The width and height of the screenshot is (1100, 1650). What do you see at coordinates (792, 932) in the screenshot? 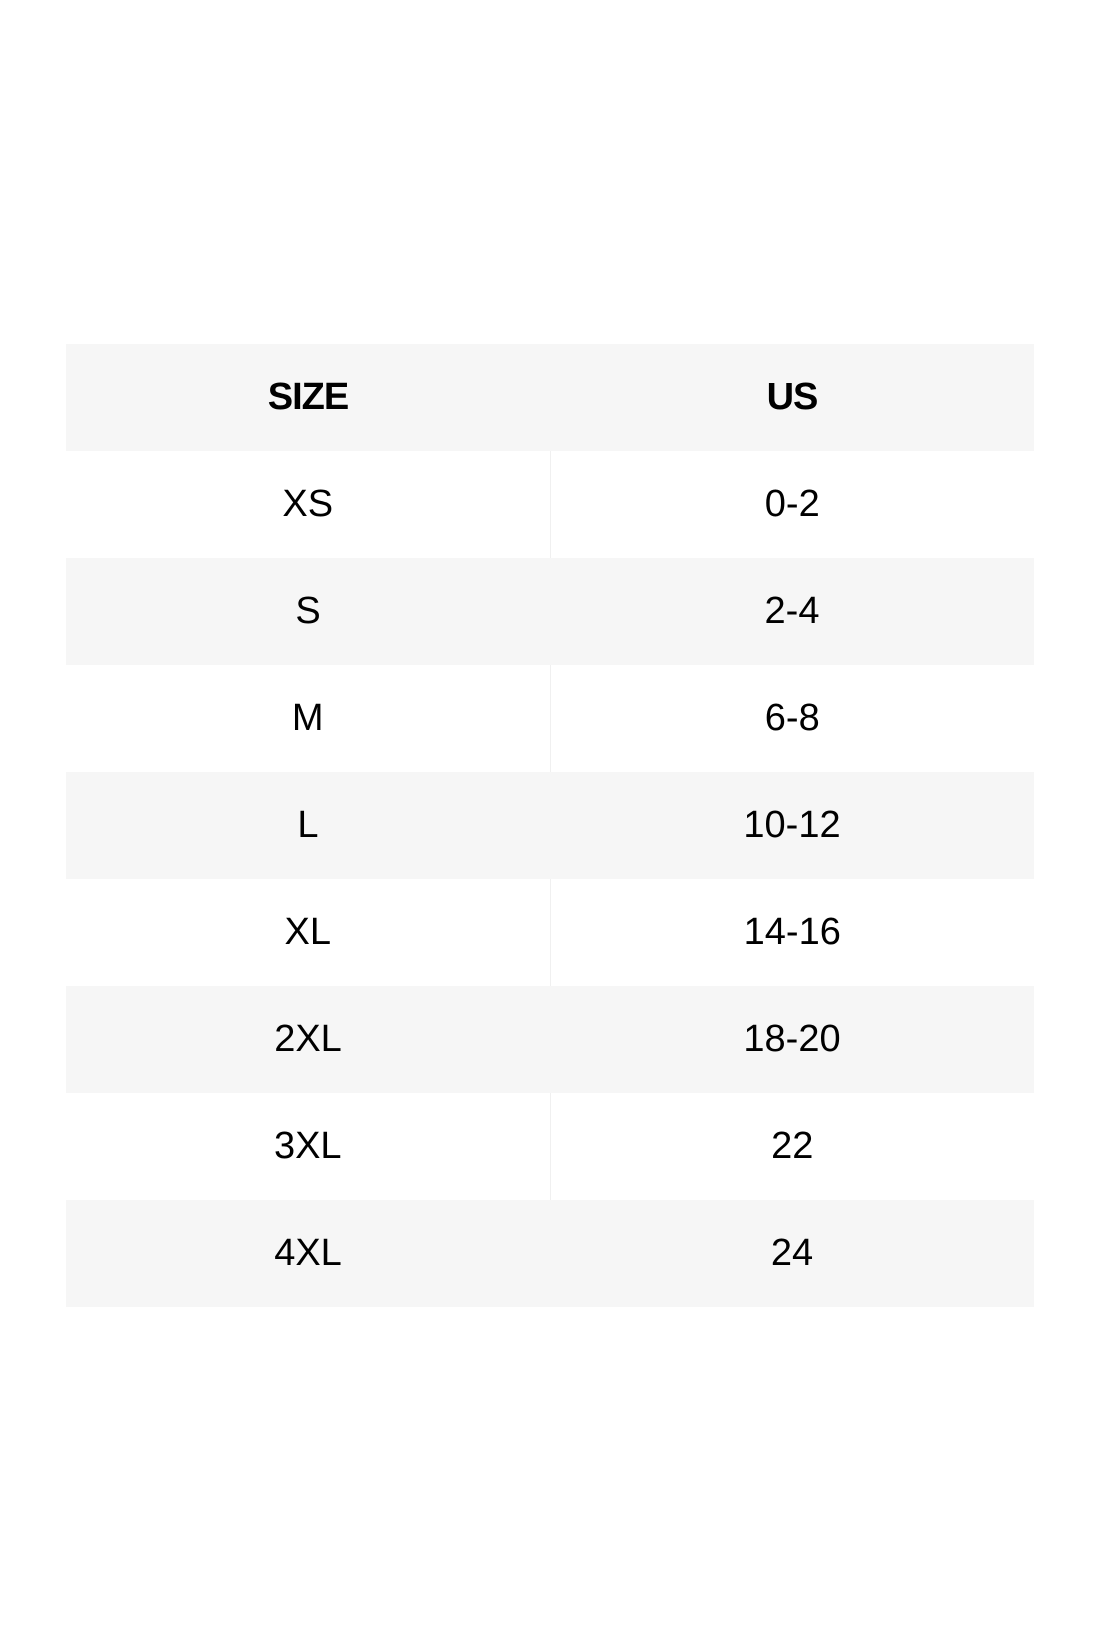
I see `us-cell: 14-16` at bounding box center [792, 932].